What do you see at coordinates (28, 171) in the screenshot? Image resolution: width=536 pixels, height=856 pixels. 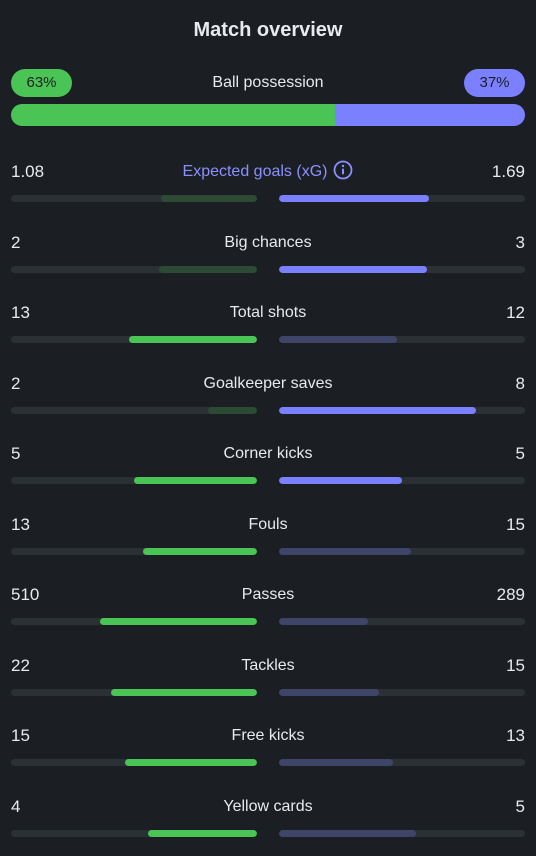 I see `home-value: 1.08` at bounding box center [28, 171].